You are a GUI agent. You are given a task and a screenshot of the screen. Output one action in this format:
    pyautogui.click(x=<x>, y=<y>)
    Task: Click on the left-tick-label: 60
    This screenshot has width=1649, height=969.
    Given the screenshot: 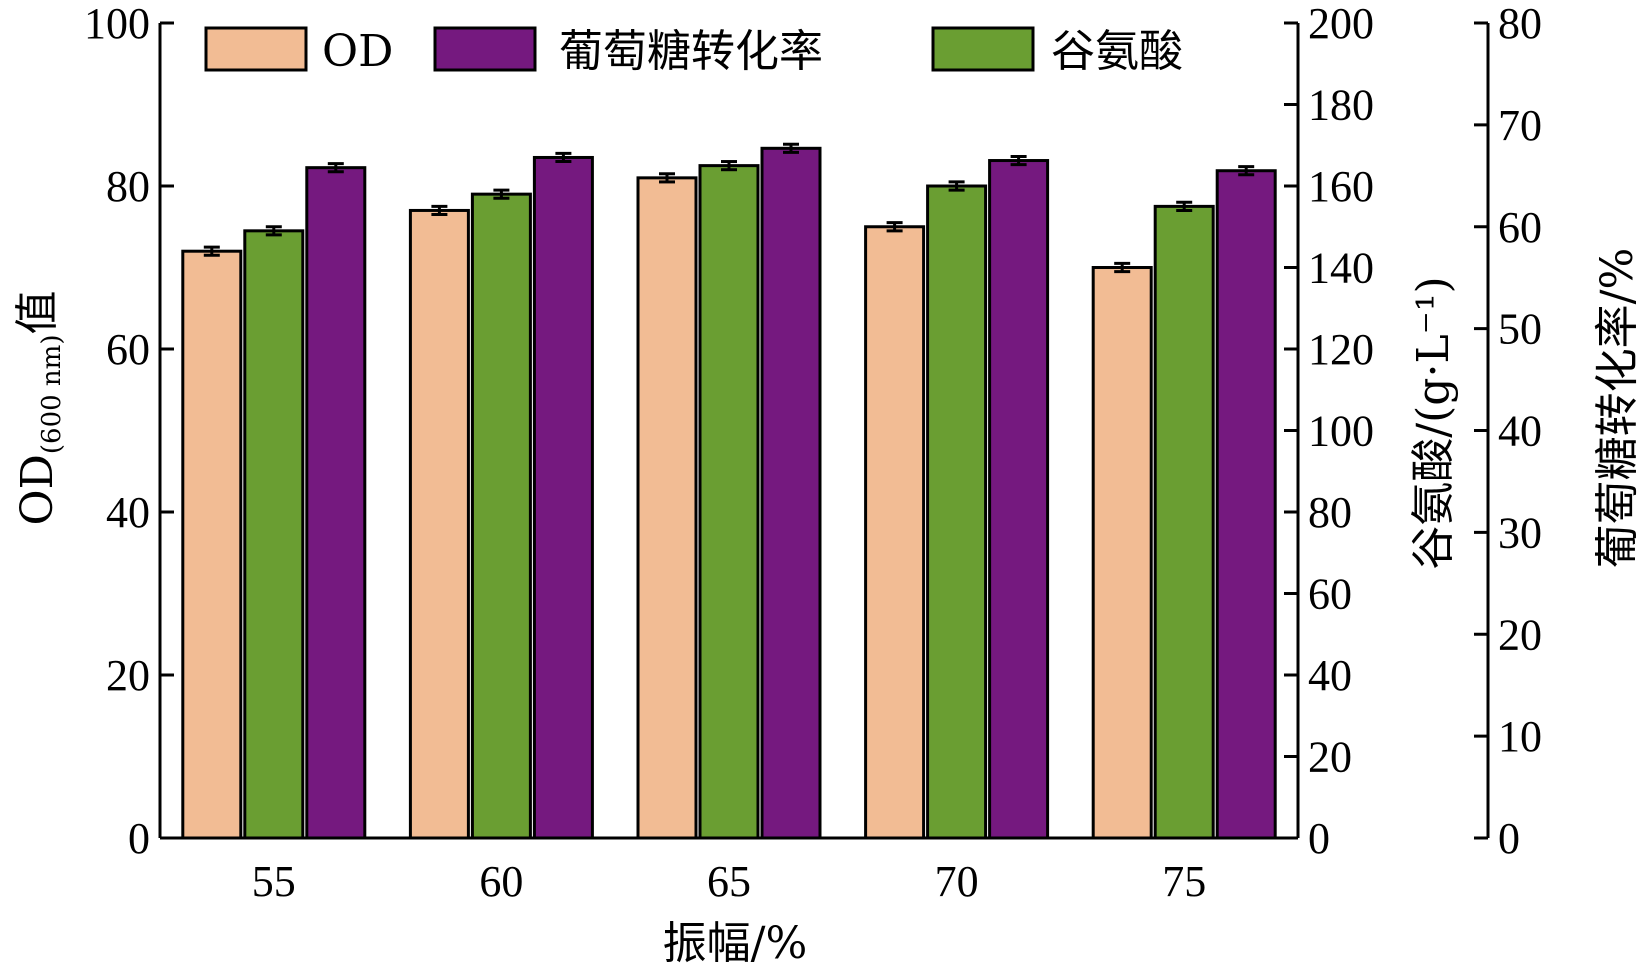 What is the action you would take?
    pyautogui.click(x=128, y=349)
    